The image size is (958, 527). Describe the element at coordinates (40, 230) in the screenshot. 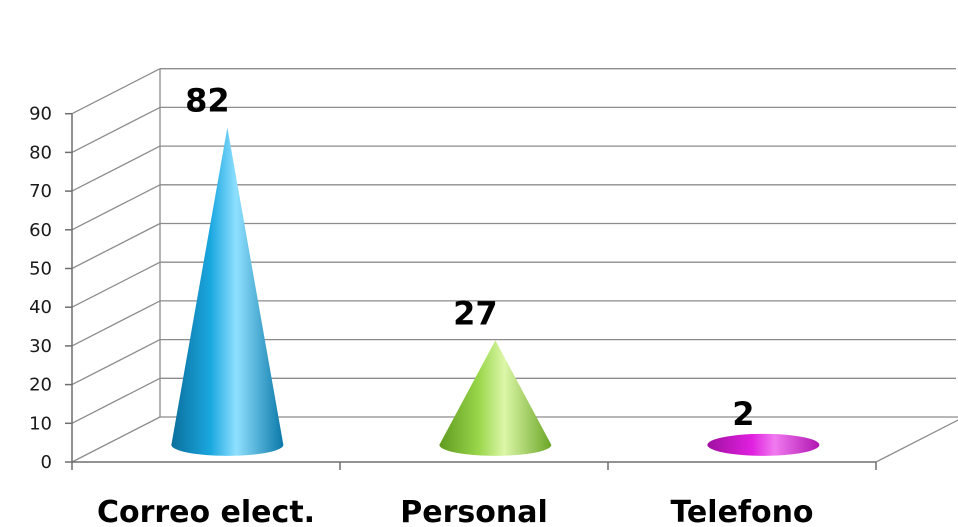

I see `y-tick-label: 60` at that location.